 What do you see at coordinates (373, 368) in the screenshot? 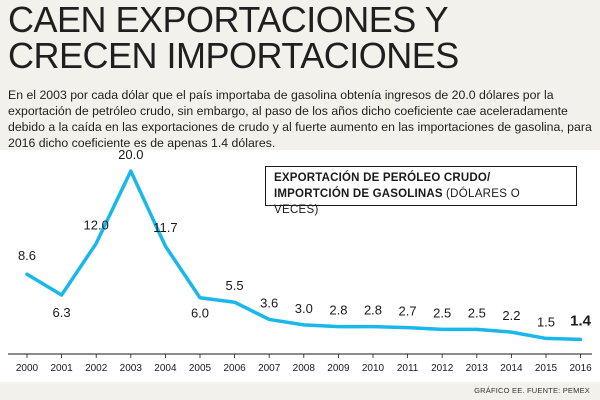
I see `x-tick-label: 2010` at bounding box center [373, 368].